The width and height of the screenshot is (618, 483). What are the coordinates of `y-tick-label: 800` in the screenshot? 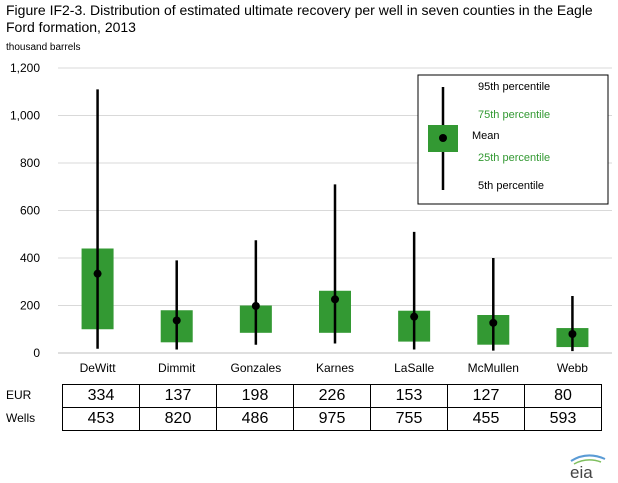 It's located at (30, 163).